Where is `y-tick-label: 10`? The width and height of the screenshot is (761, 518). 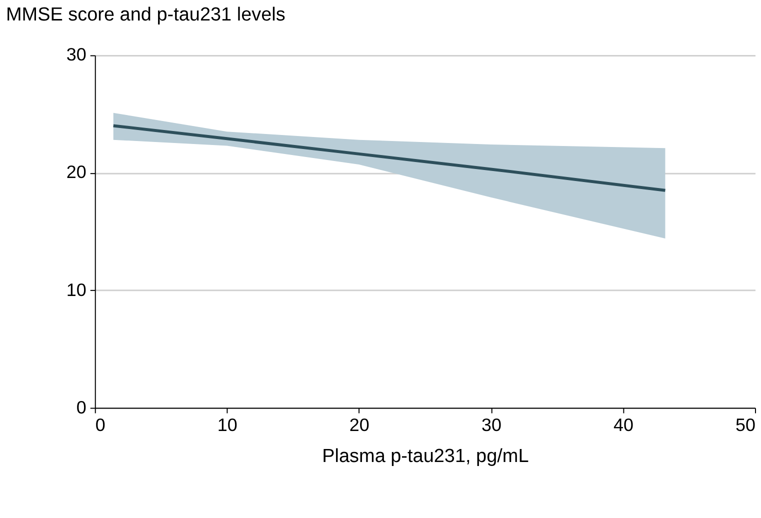 y-tick-label: 10 is located at coordinates (76, 290).